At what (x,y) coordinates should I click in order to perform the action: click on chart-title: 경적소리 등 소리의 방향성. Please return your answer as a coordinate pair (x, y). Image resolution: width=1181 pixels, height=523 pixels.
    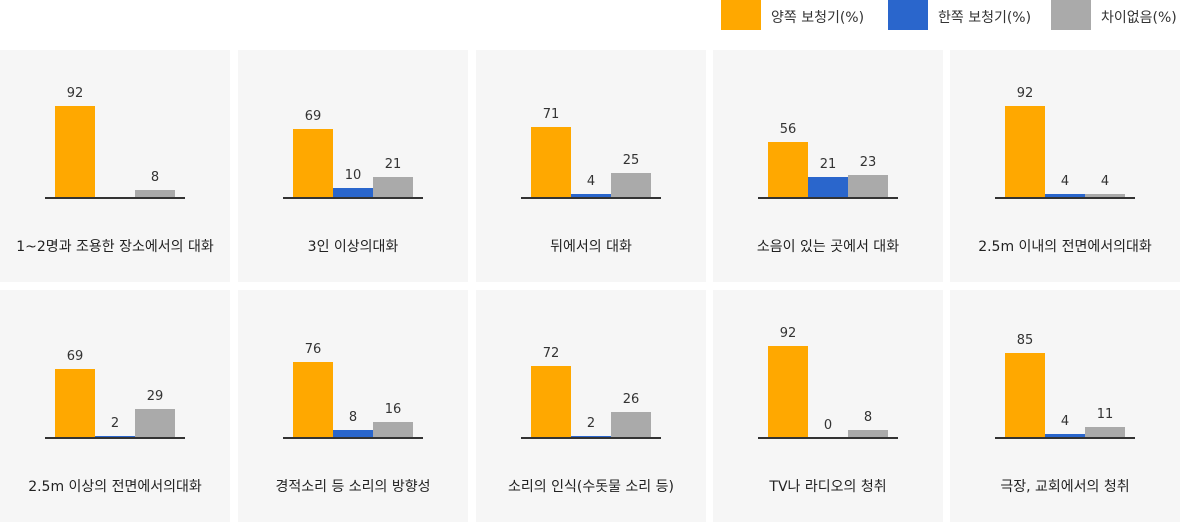
    Looking at the image, I should click on (353, 487).